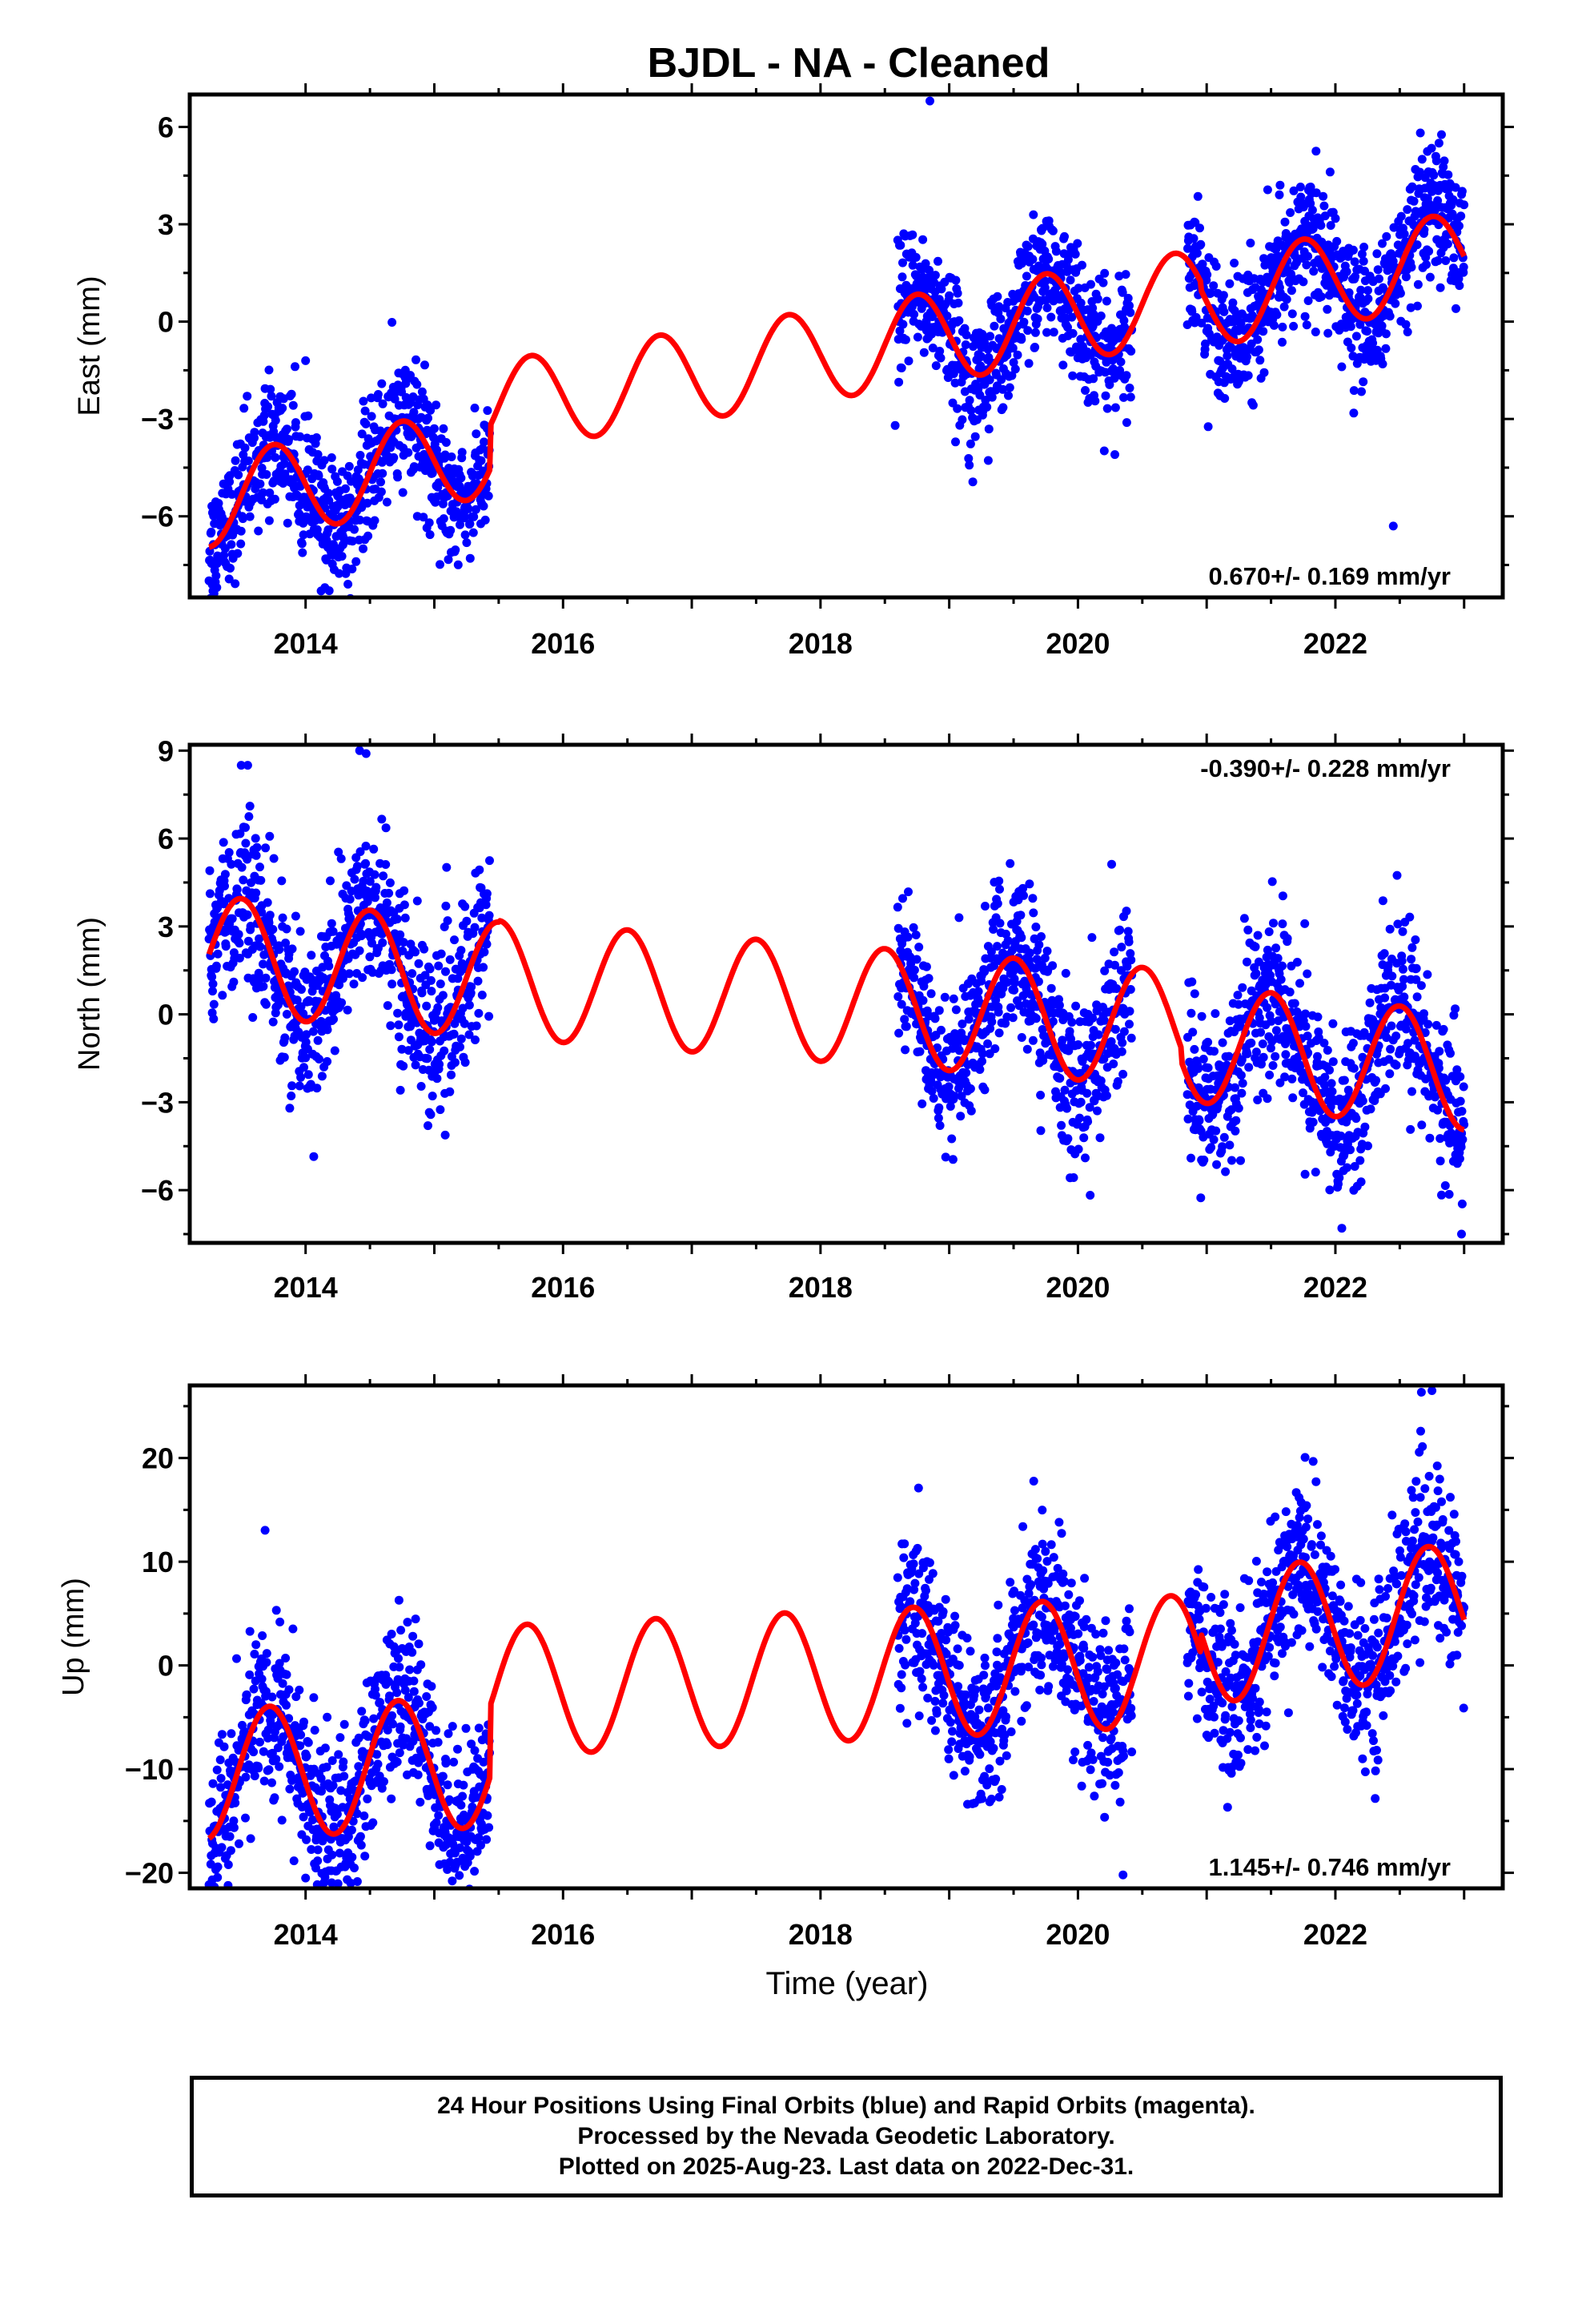 This screenshot has width=1582, height=2324. I want to click on north-y-tick-label: −6, so click(157, 1190).